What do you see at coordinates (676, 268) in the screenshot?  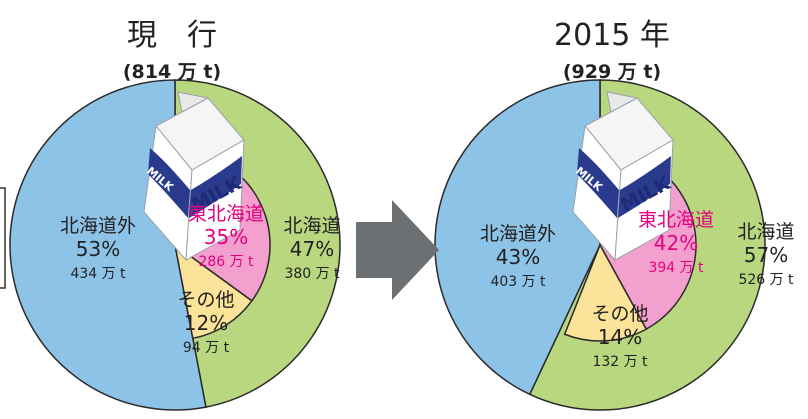 I see `label-amount: 394 万 t` at bounding box center [676, 268].